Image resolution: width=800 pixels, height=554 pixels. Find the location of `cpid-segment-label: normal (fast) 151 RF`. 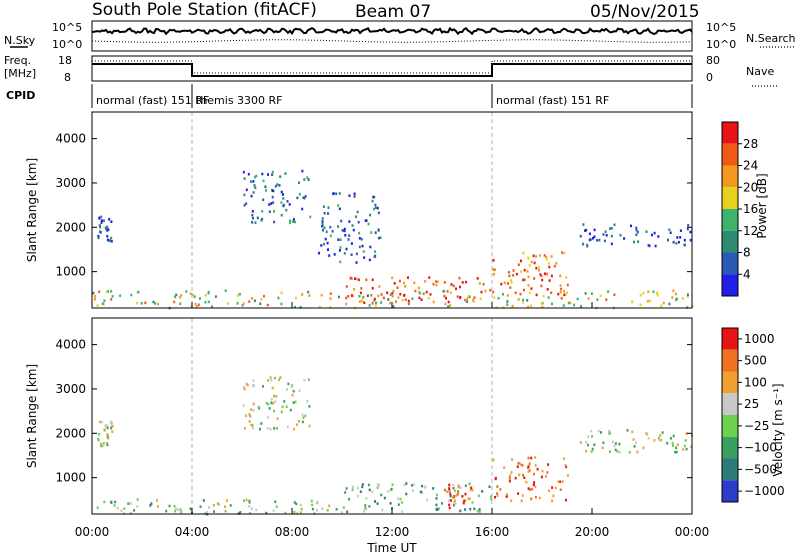

cpid-segment-label: normal (fast) 151 RF is located at coordinates (552, 100).